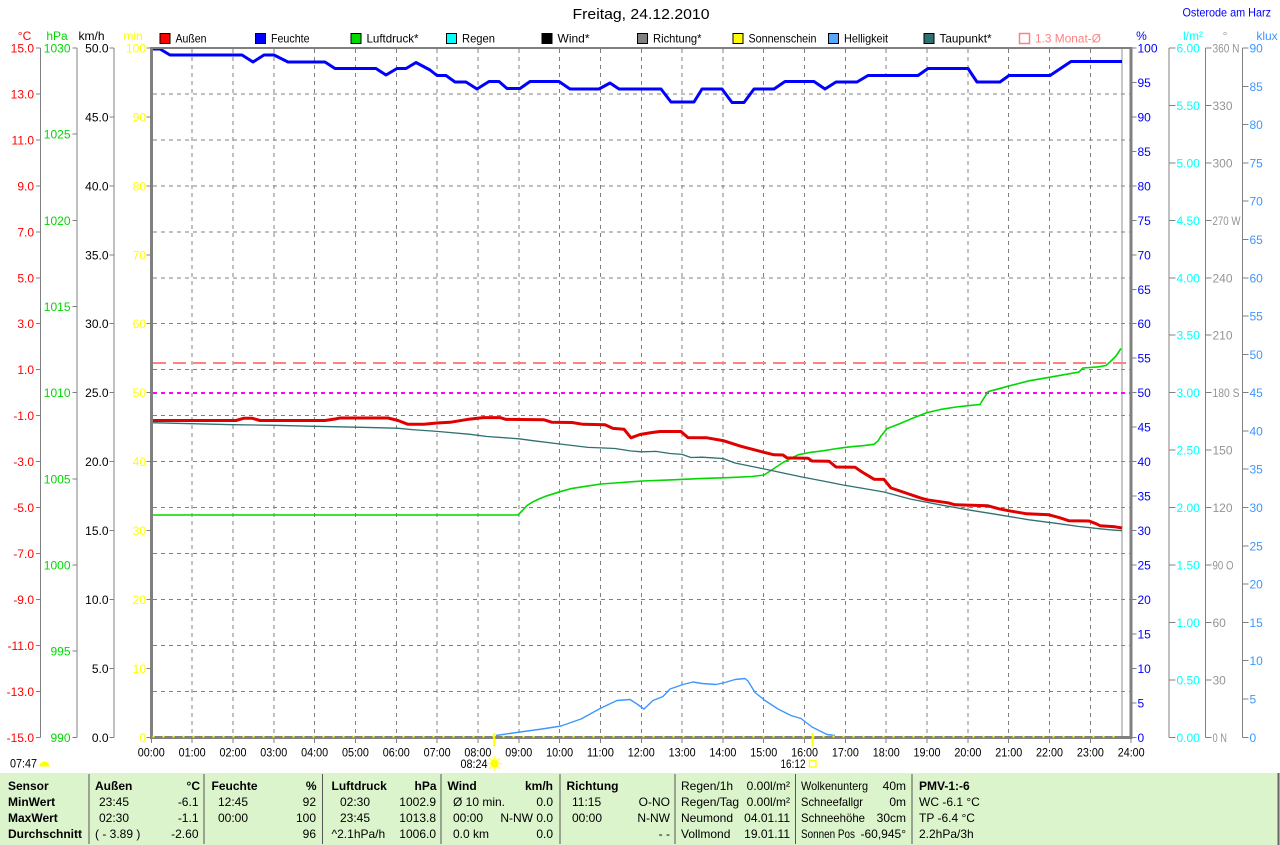  I want to click on svg-text: 08:24, so click(474, 764).